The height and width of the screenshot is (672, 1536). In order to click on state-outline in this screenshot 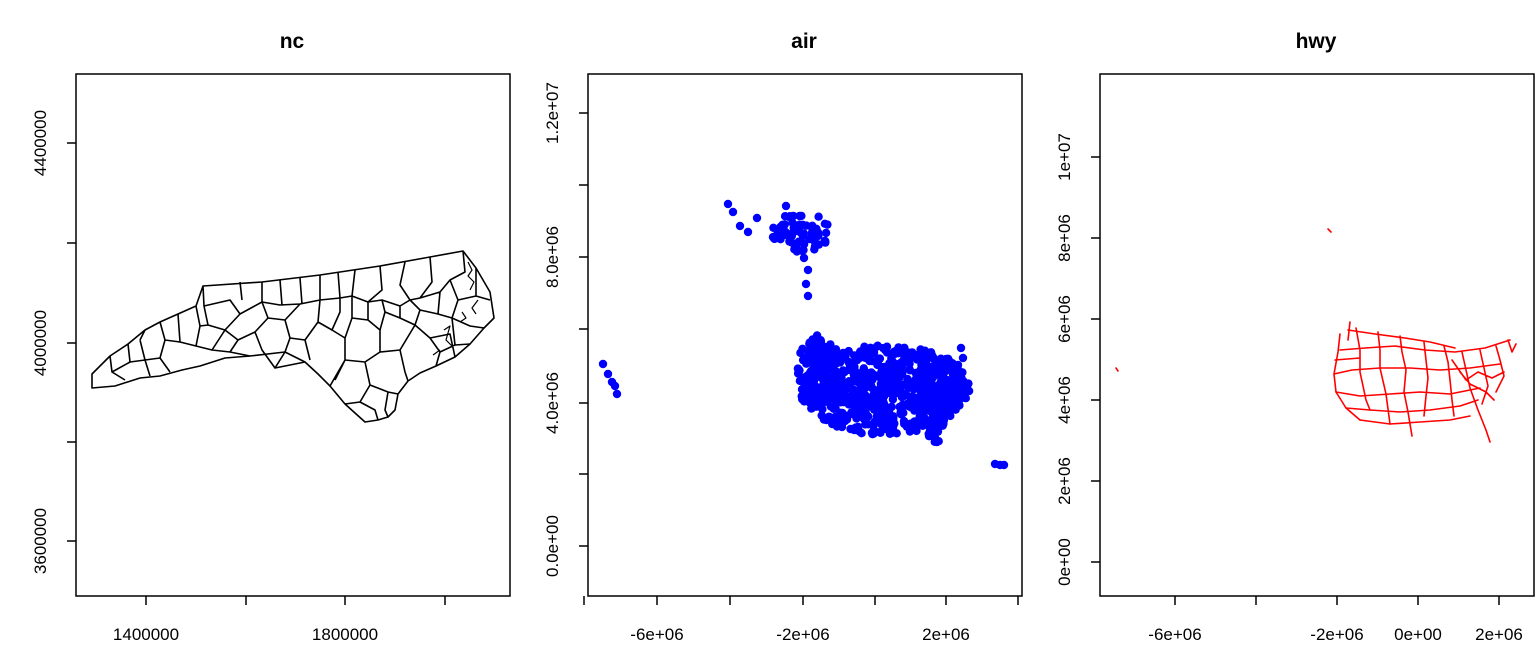, I will do `click(293, 336)`.